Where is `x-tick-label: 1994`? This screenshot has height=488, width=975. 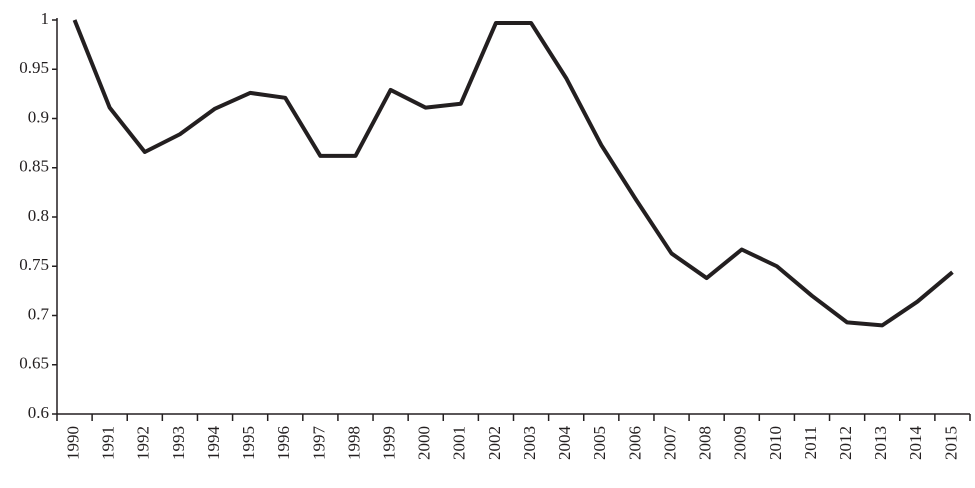
x-tick-label: 1994 is located at coordinates (213, 443).